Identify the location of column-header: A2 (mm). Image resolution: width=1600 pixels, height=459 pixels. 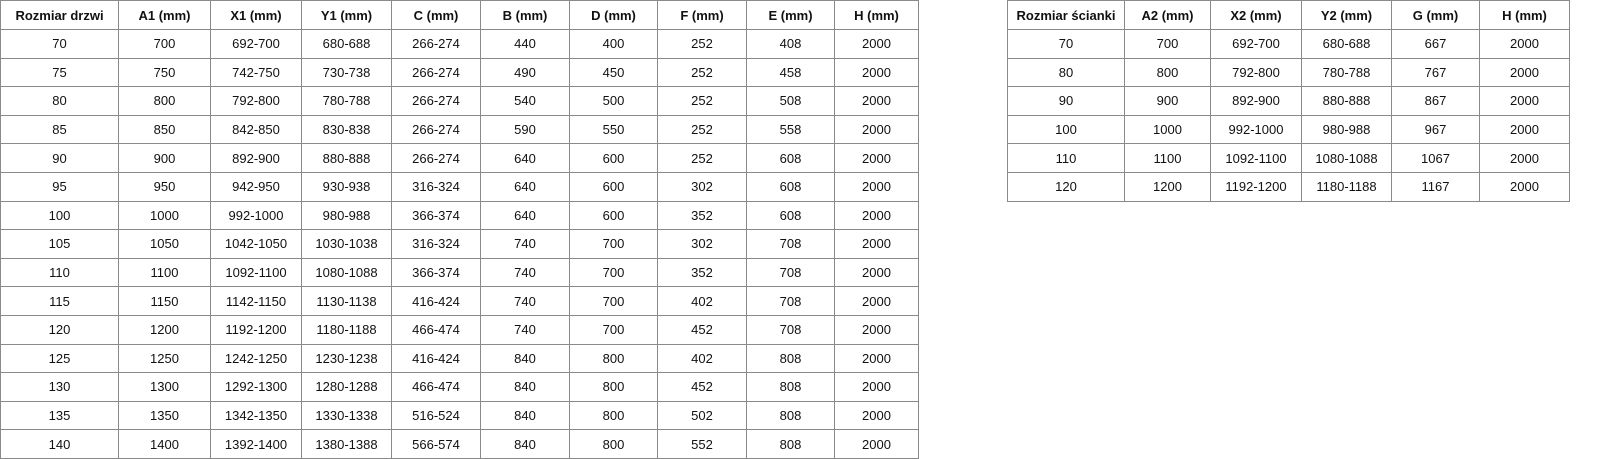
(1167, 15).